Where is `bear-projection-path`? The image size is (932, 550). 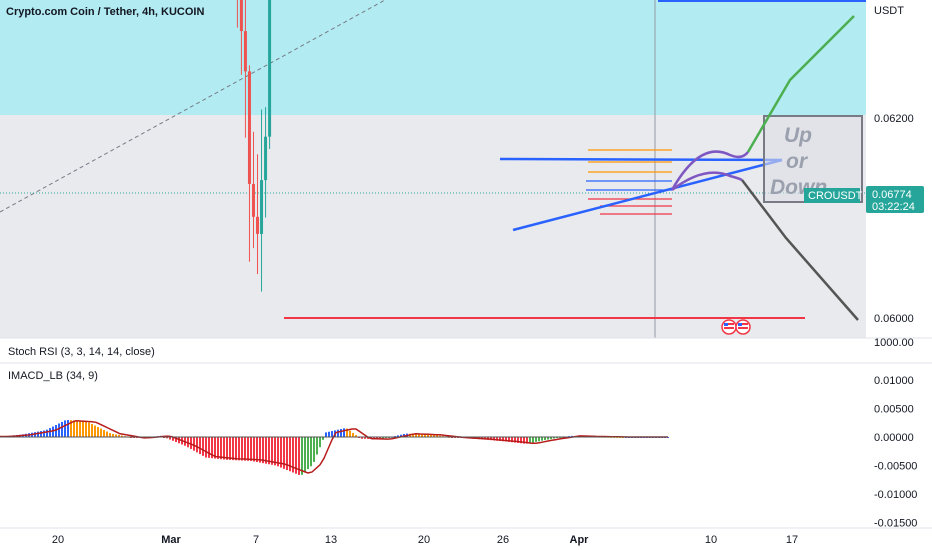
bear-projection-path is located at coordinates (800, 250).